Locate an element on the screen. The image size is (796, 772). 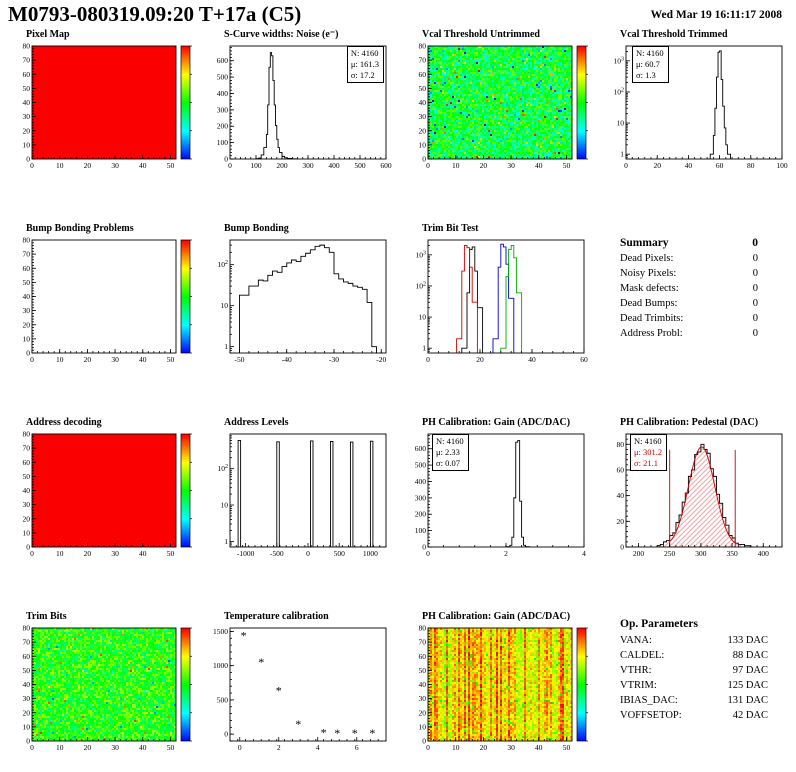
summary-total: 0 is located at coordinates (755, 243).